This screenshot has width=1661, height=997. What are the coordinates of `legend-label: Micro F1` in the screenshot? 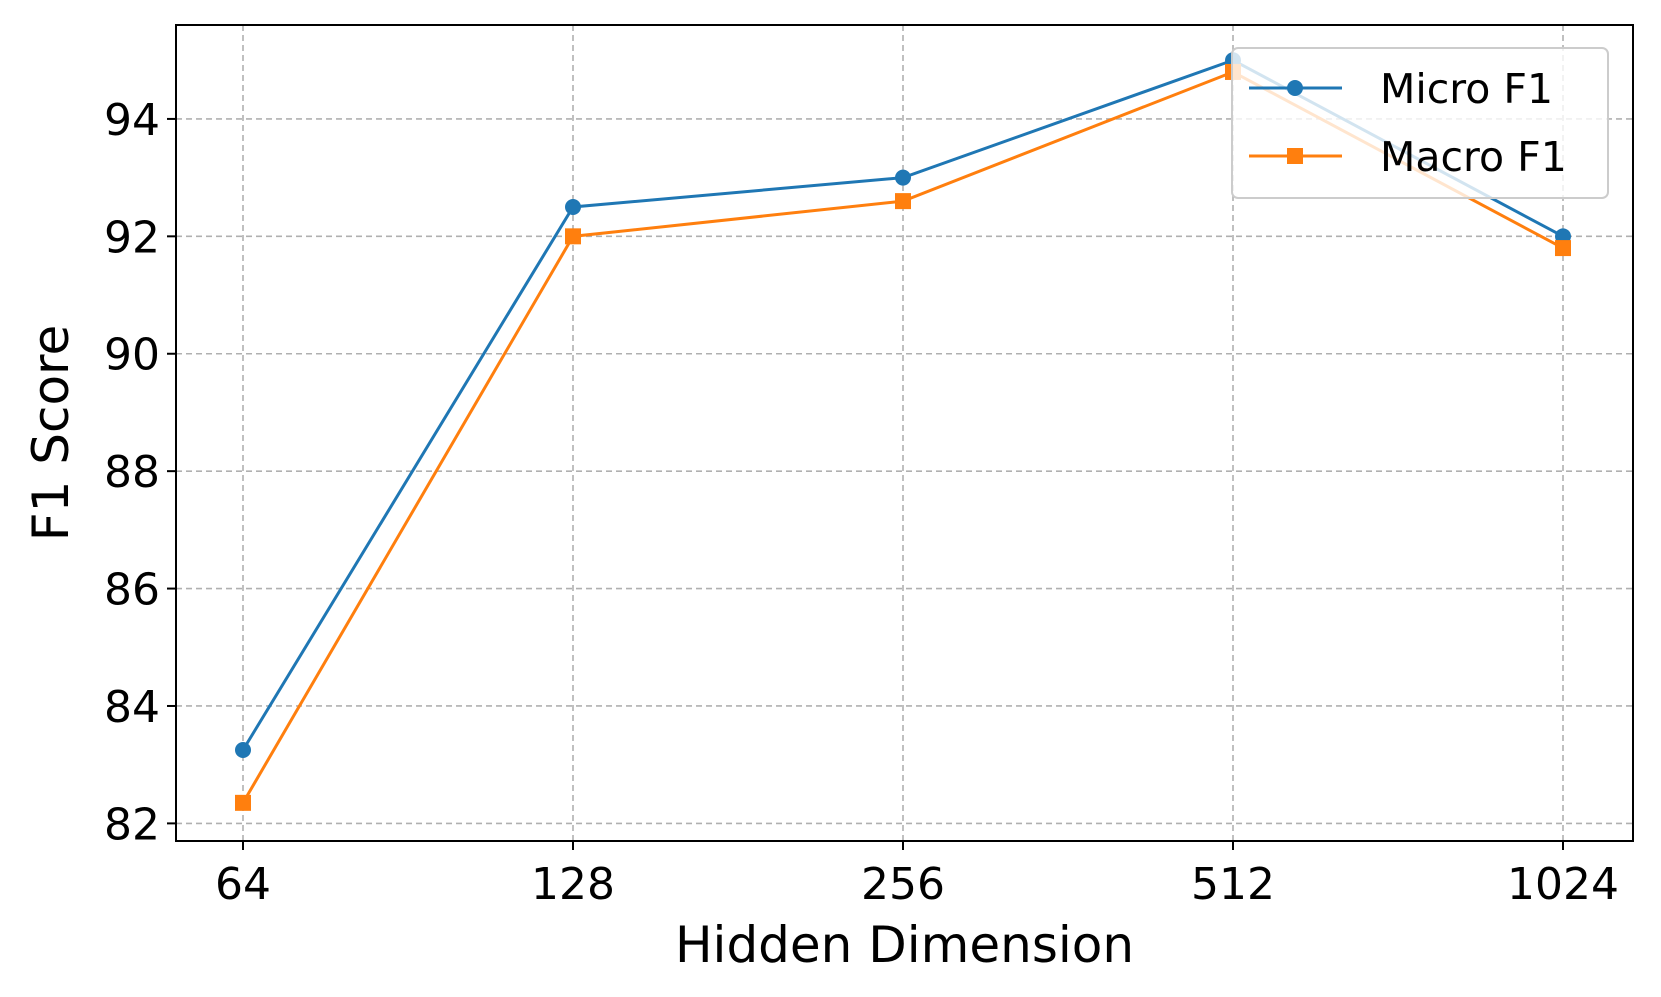 It's located at (1466, 89).